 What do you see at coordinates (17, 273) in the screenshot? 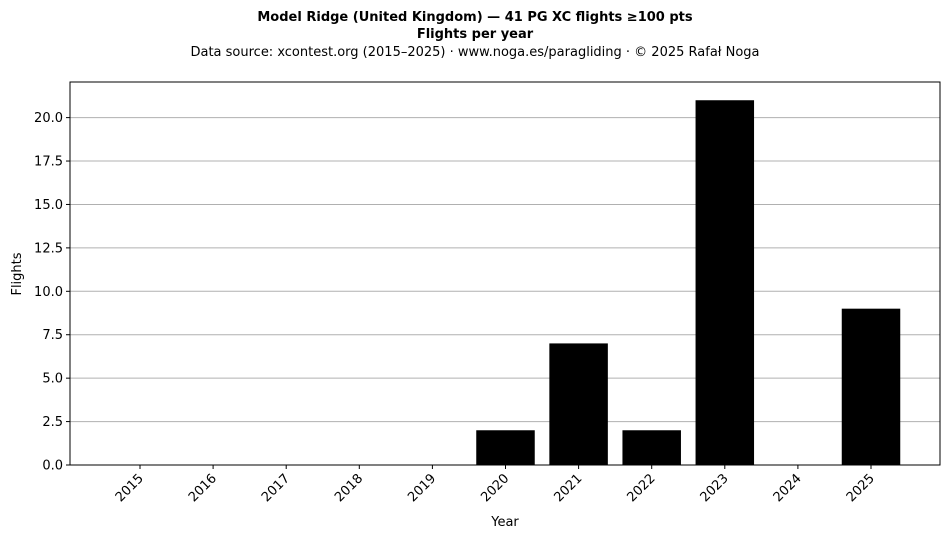
I see `y-axis-label: Flights` at bounding box center [17, 273].